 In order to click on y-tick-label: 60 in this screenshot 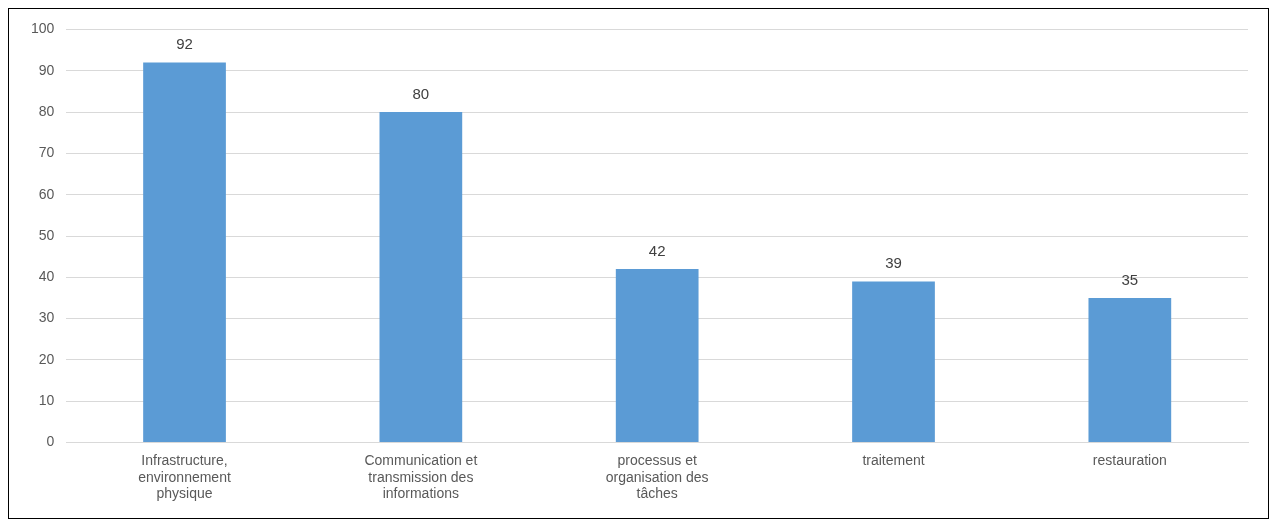, I will do `click(46, 193)`.